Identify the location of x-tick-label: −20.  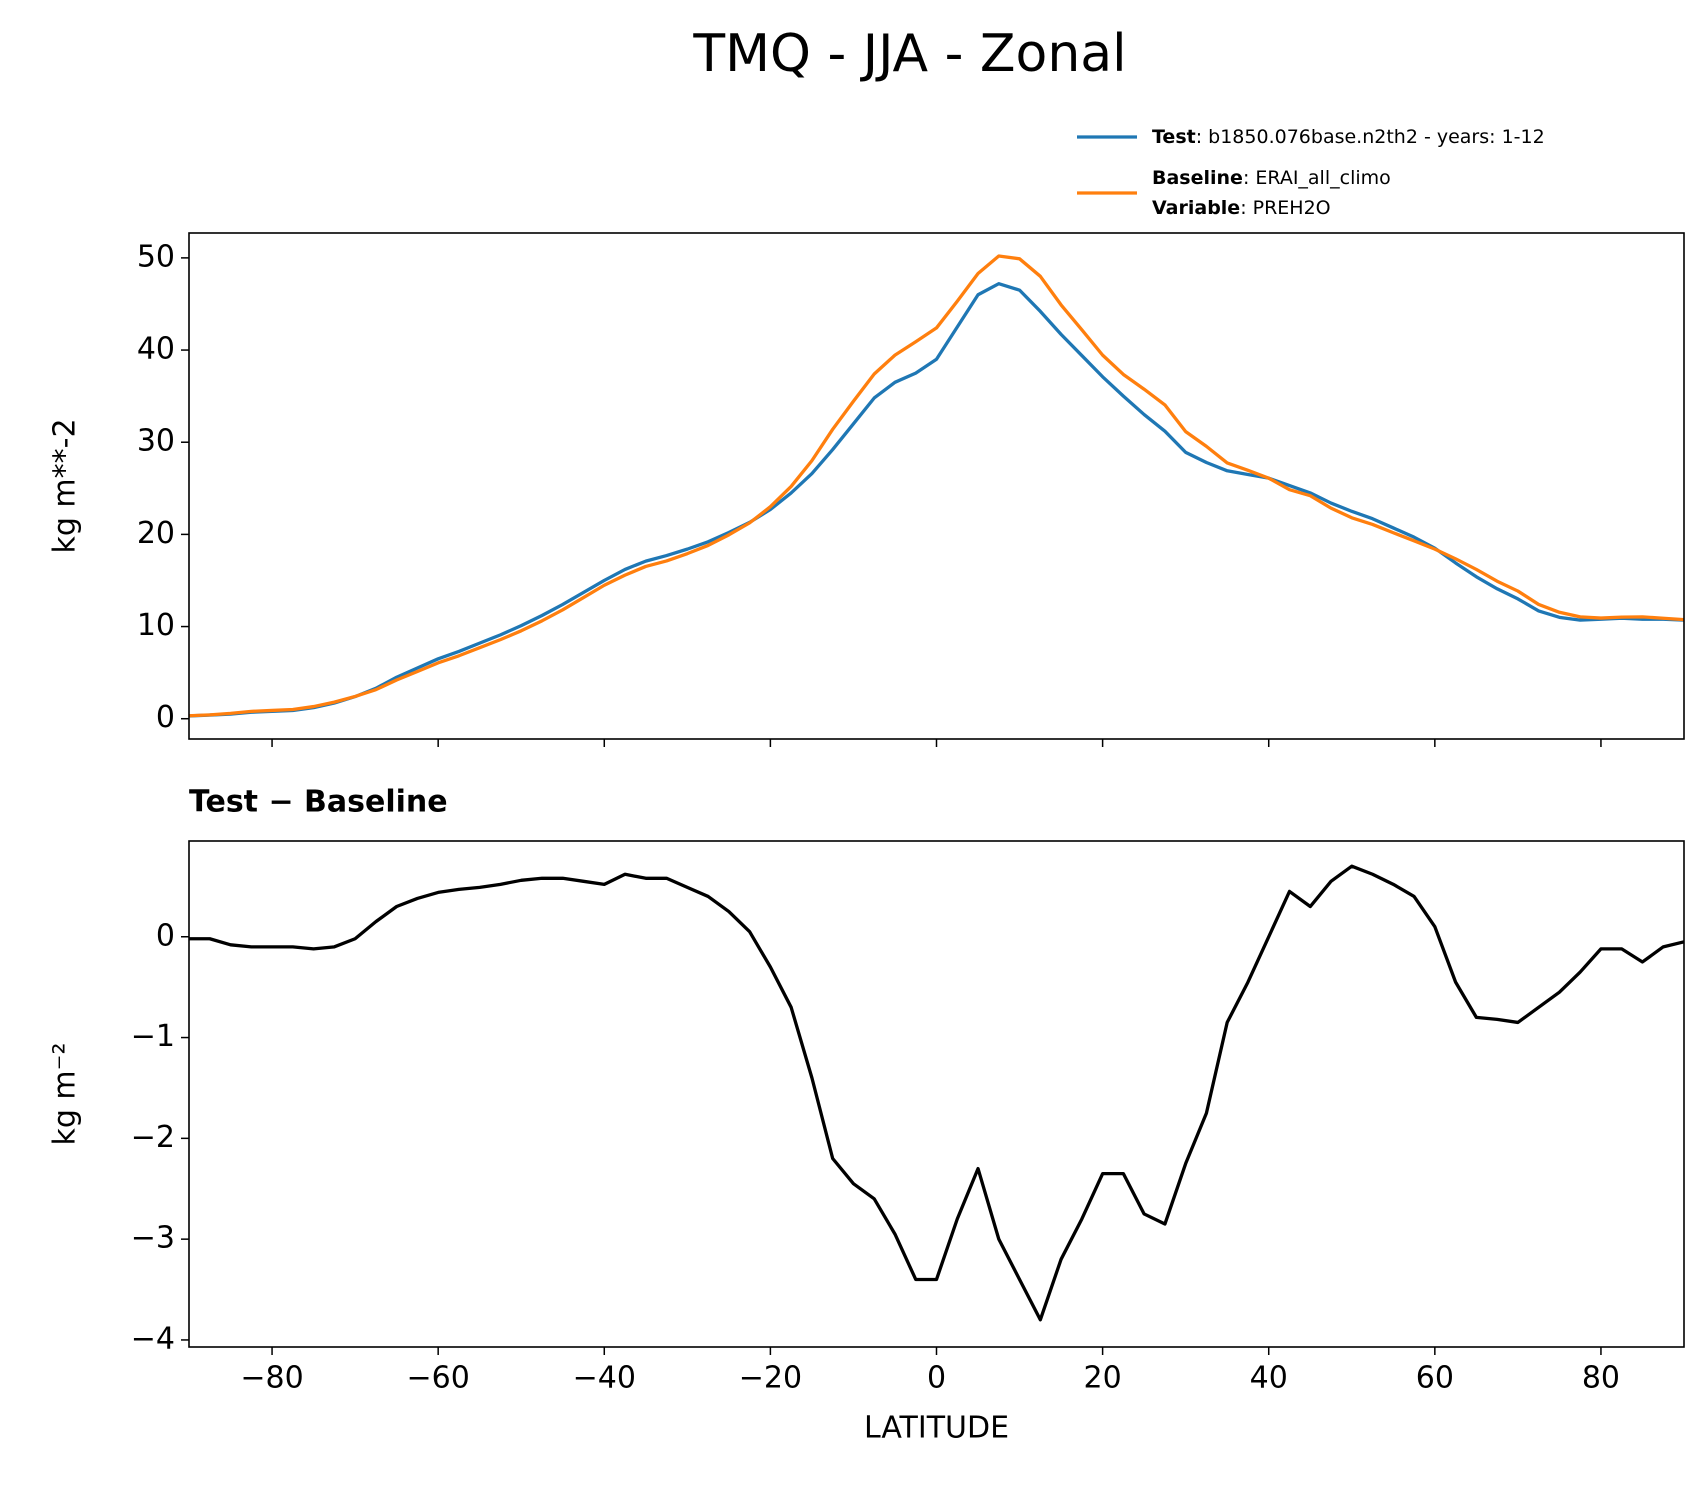
(770, 1378).